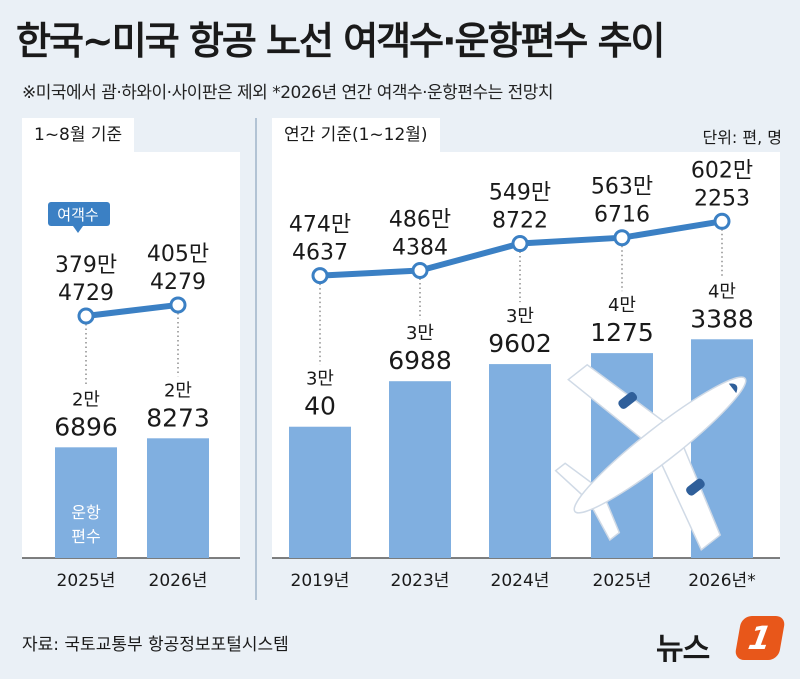  Describe the element at coordinates (722, 198) in the screenshot. I see `line-value-label: 2253` at that location.